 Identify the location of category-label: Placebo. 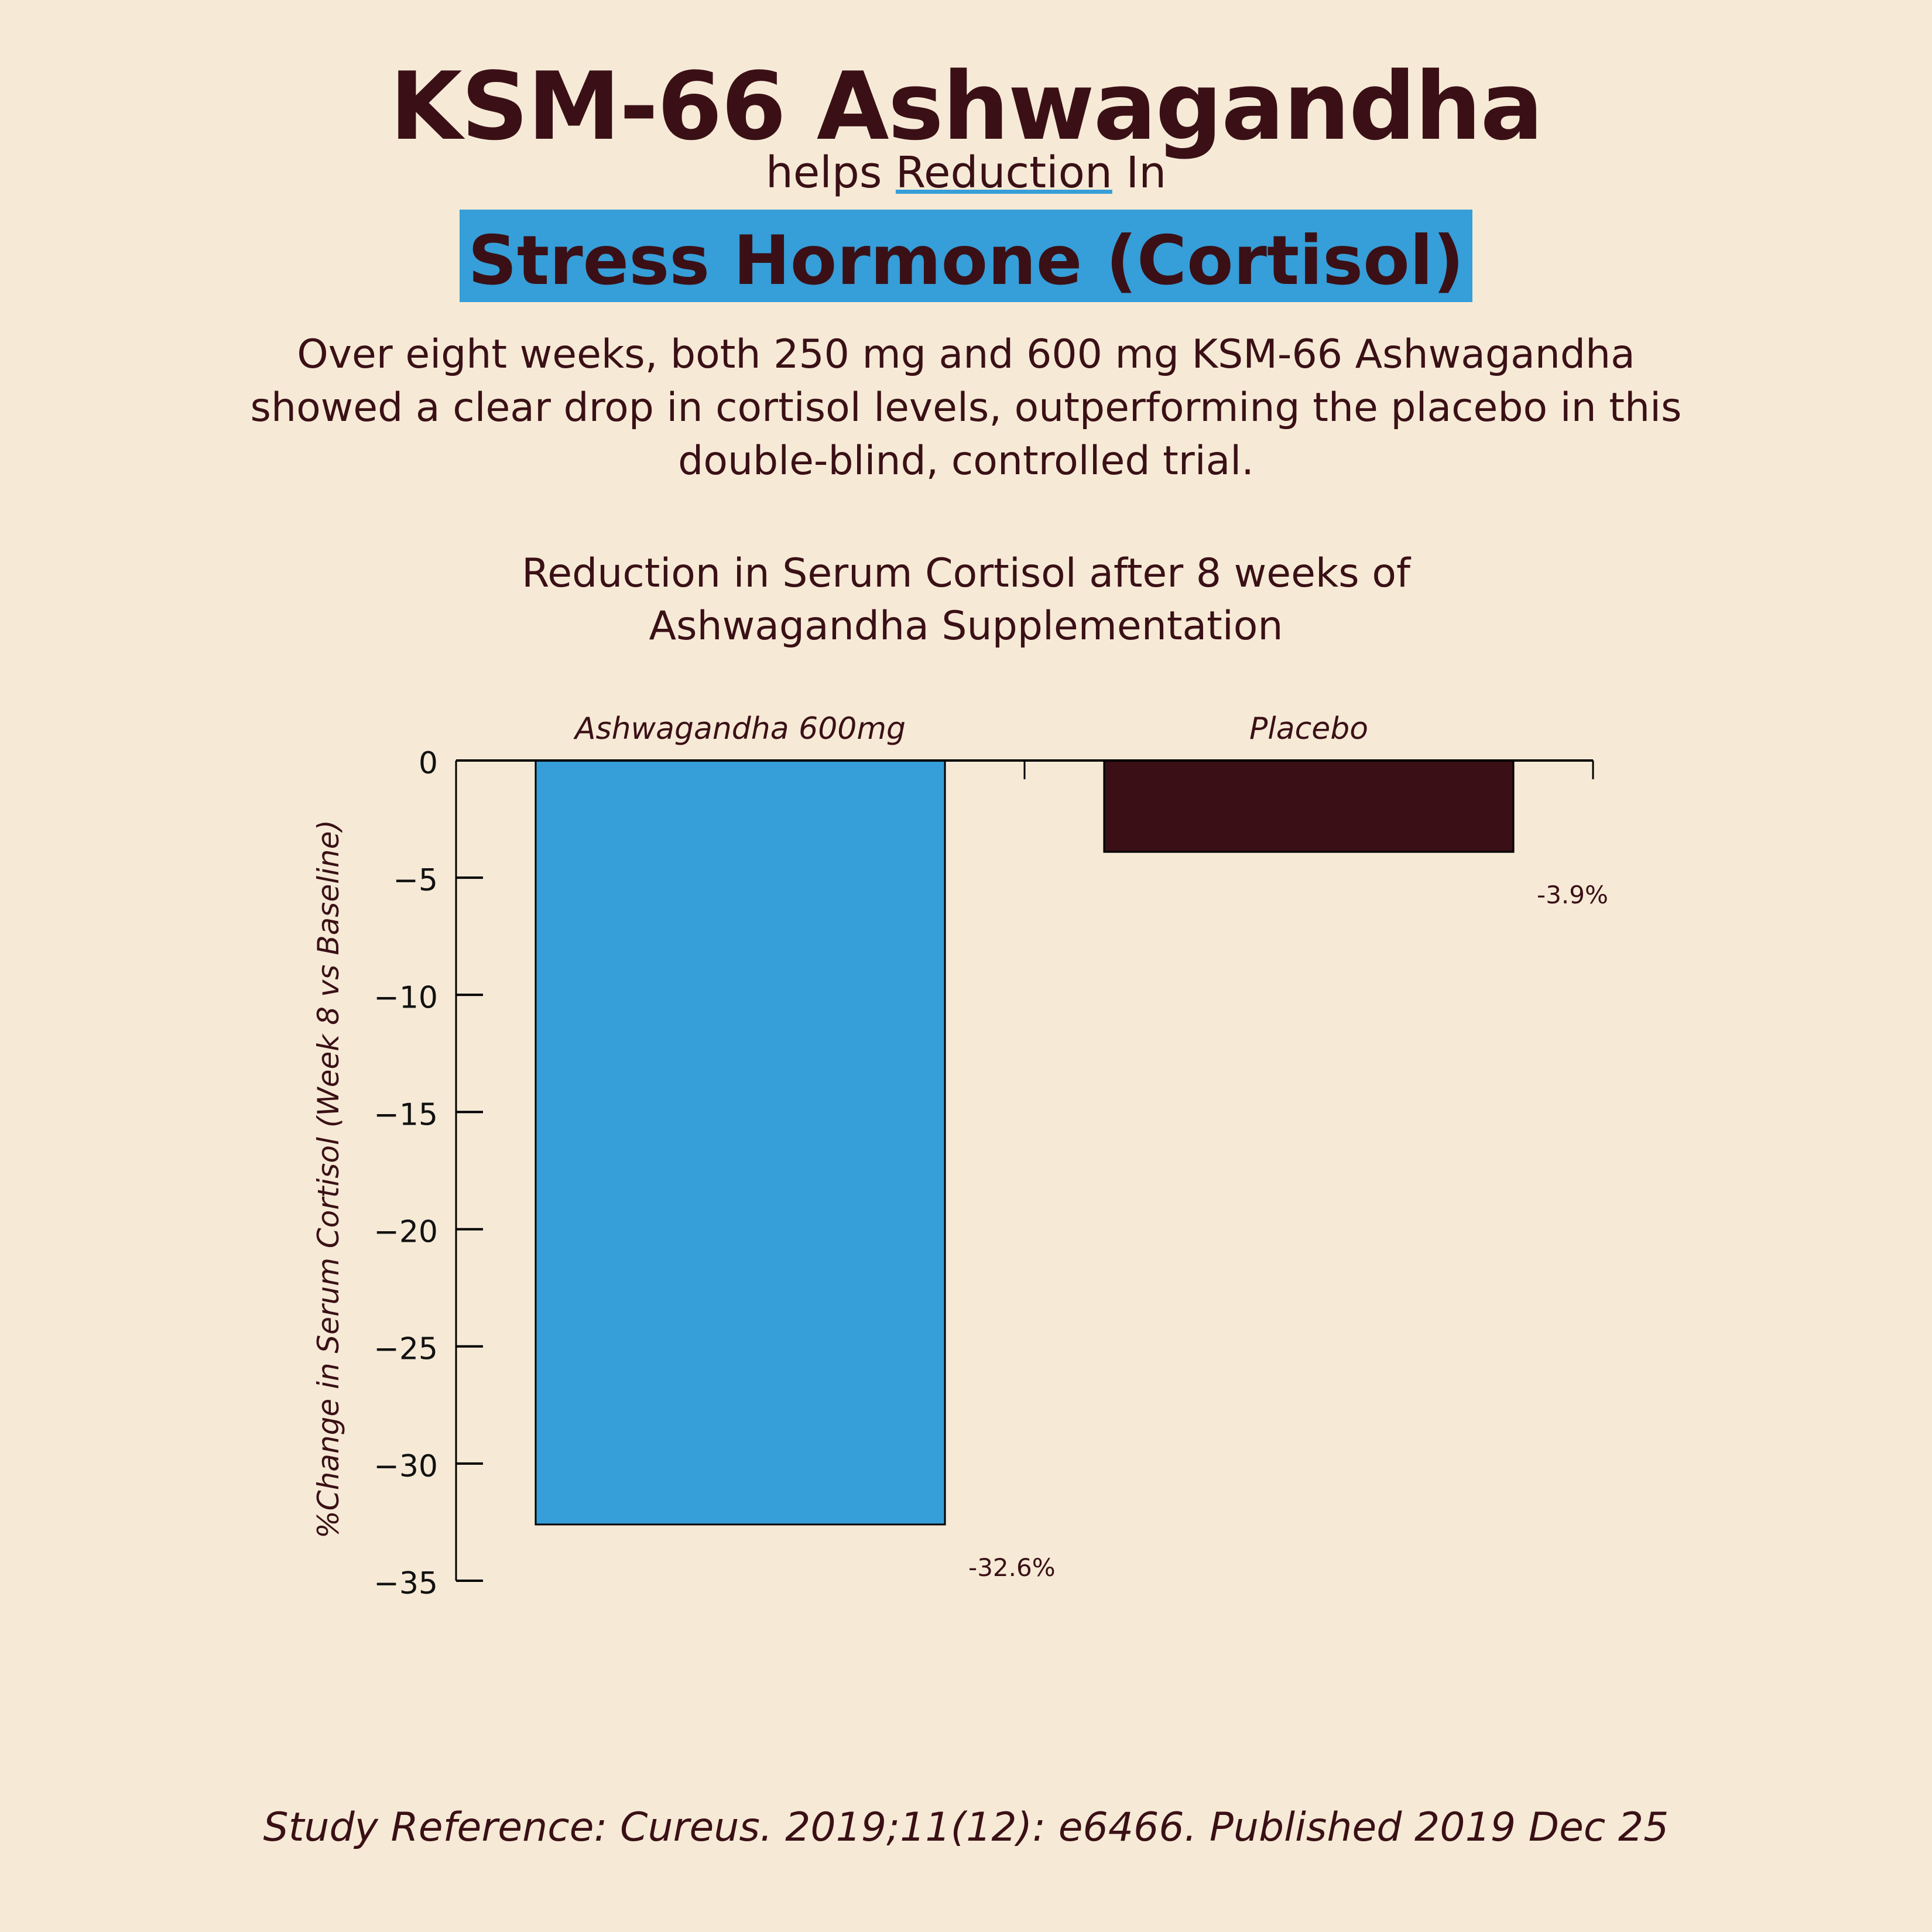
(1308, 728).